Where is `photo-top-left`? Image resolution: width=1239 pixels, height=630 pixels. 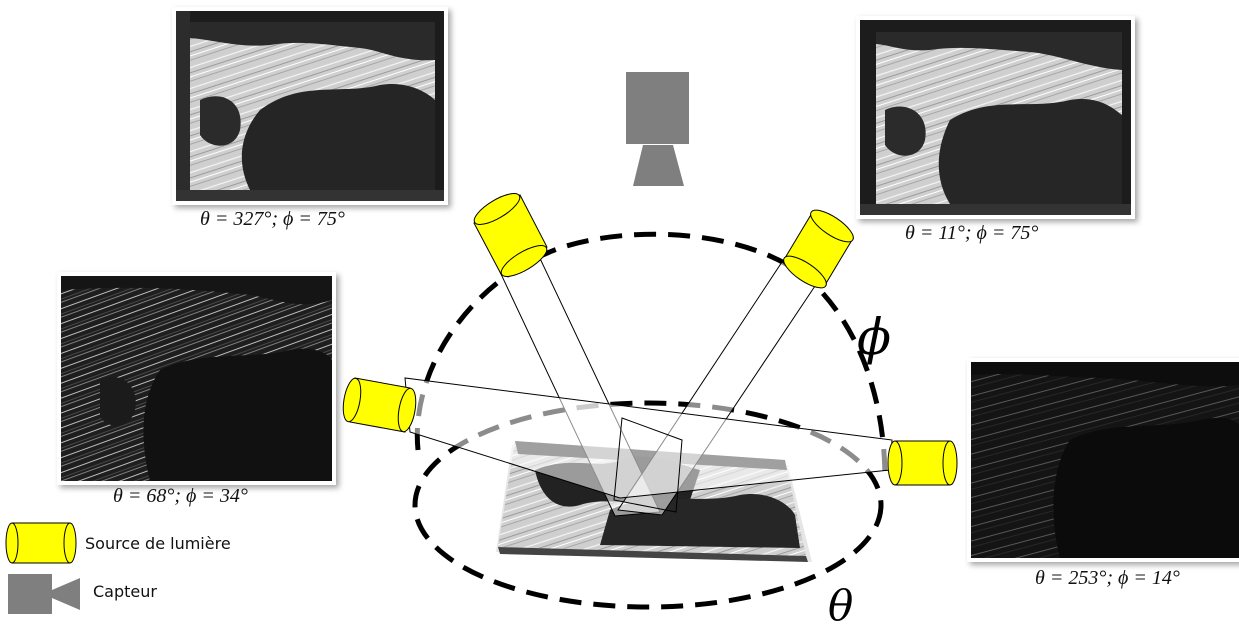 photo-top-left is located at coordinates (310, 106).